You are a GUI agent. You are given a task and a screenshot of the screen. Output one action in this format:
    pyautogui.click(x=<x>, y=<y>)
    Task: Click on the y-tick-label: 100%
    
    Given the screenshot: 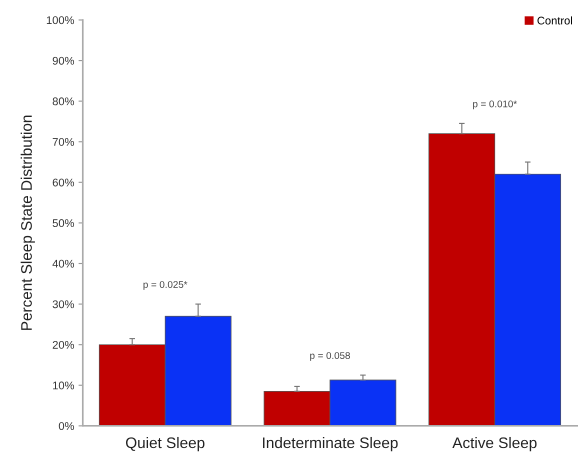 What is the action you would take?
    pyautogui.click(x=60, y=20)
    